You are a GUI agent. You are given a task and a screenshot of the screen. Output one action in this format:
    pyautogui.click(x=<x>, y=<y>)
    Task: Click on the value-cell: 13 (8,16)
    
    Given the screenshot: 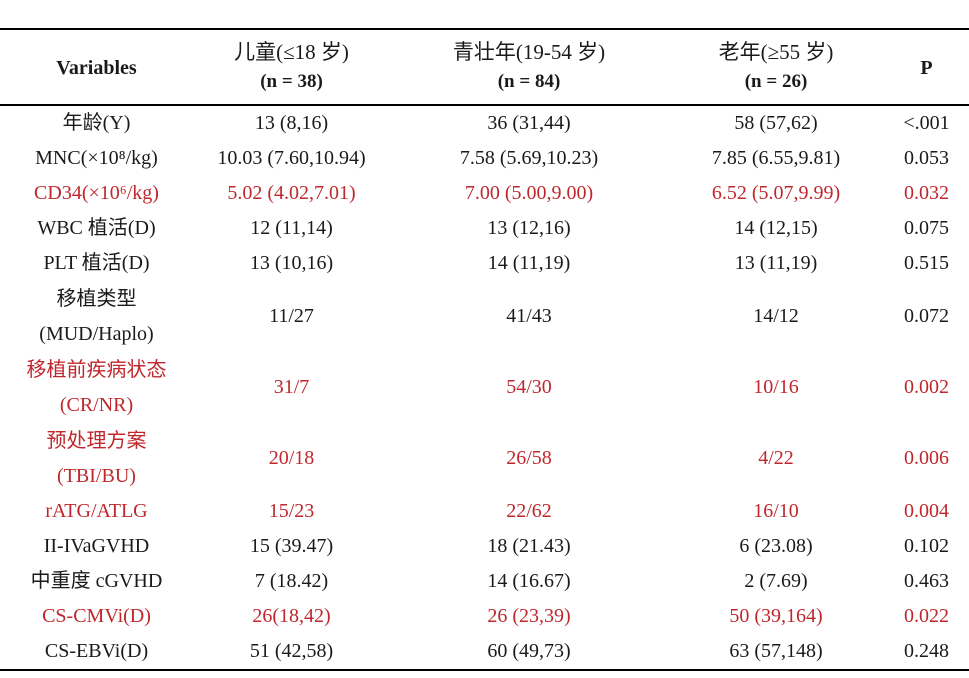 What is the action you would take?
    pyautogui.click(x=291, y=123)
    